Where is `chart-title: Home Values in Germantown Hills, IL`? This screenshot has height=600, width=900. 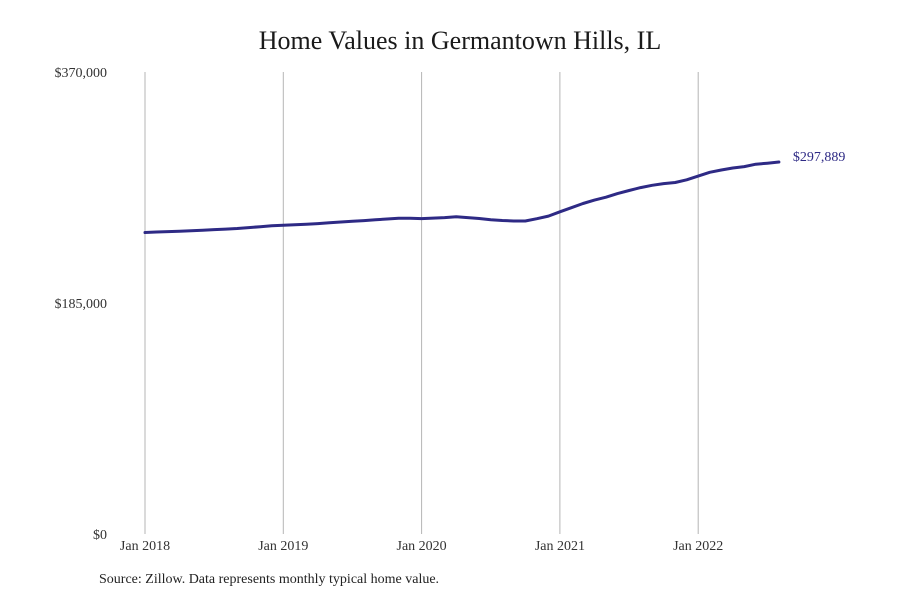
chart-title: Home Values in Germantown Hills, IL is located at coordinates (460, 40).